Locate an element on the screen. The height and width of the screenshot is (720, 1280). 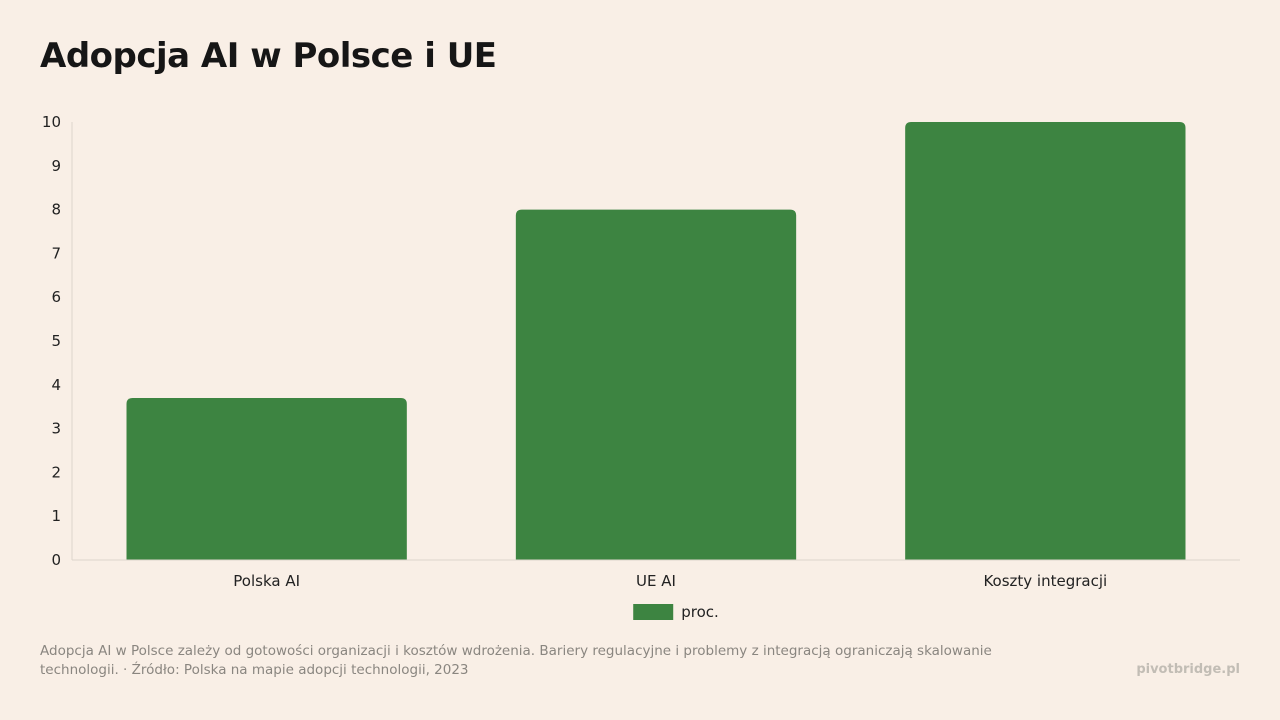
brand-watermark: pivotbridge.pl is located at coordinates (1188, 669).